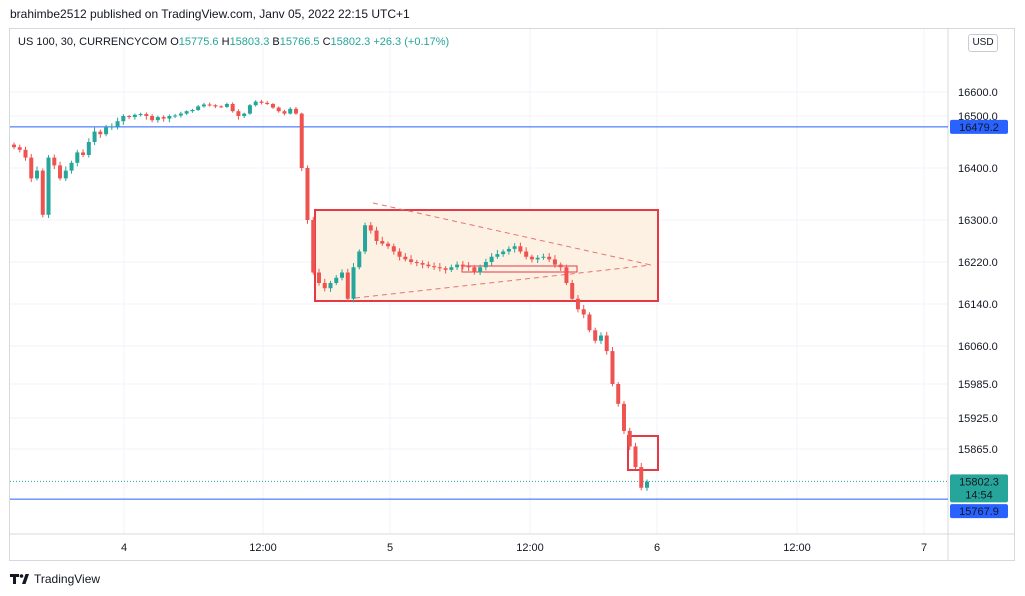 The height and width of the screenshot is (596, 1025). Describe the element at coordinates (978, 385) in the screenshot. I see `price-tick-label: 15985.0` at that location.